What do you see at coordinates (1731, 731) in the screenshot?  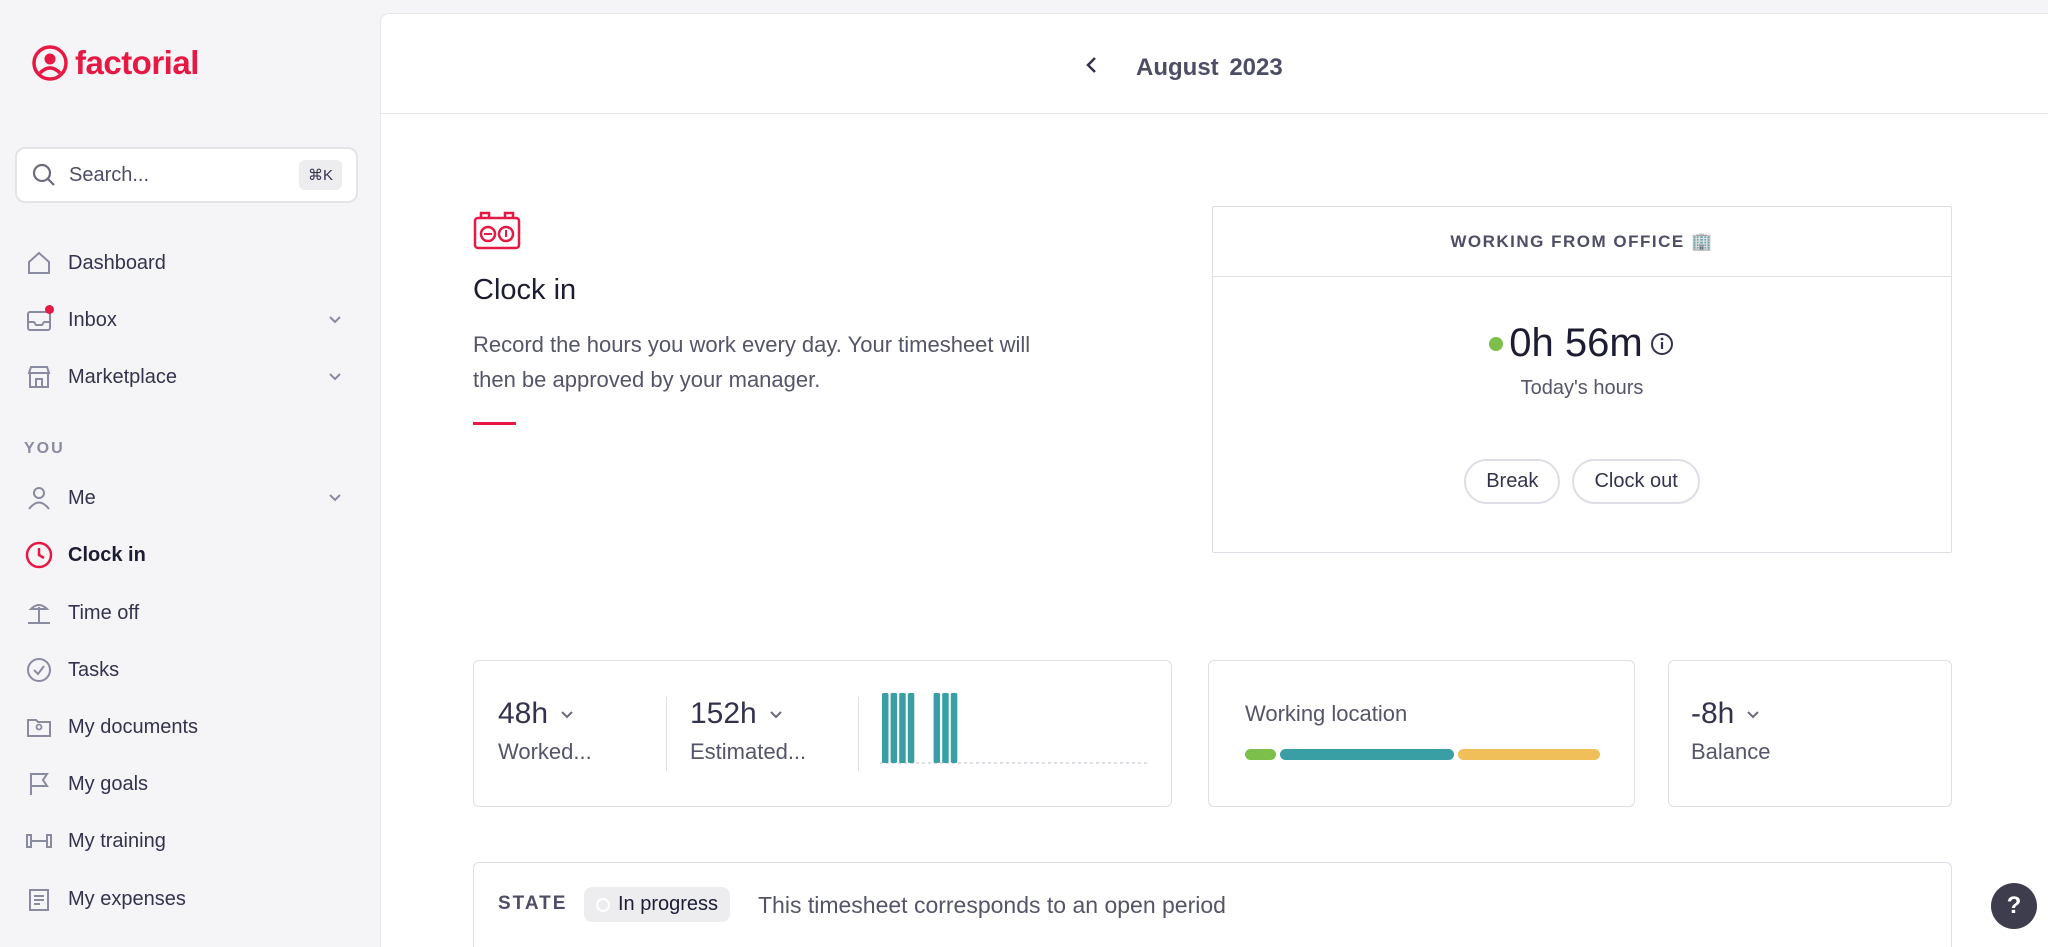 I see `balance-stat: -8h Balance` at bounding box center [1731, 731].